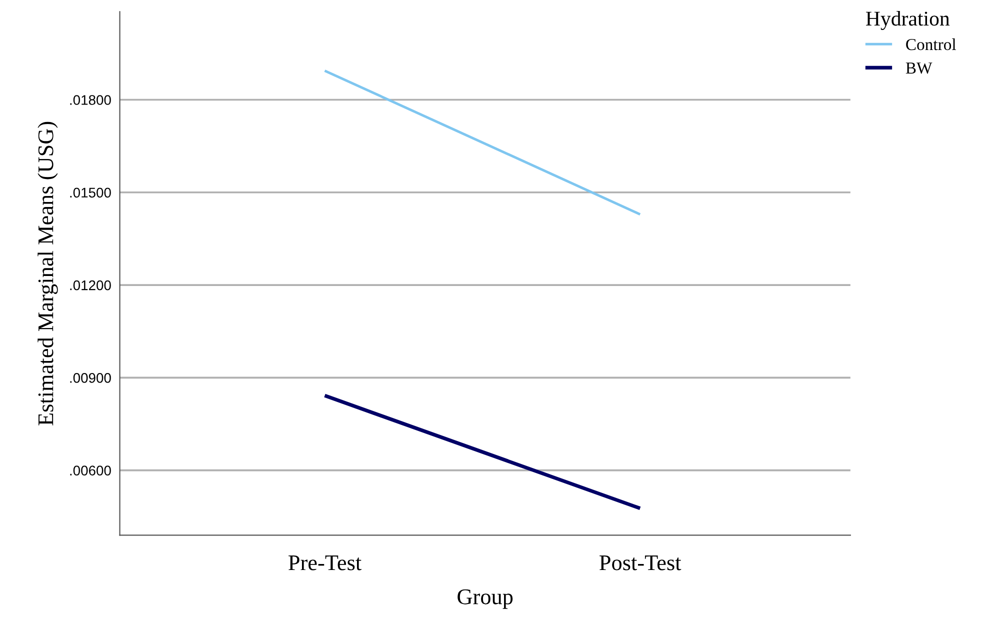 Image resolution: width=990 pixels, height=618 pixels. What do you see at coordinates (90, 193) in the screenshot?
I see `y-tick-label: .01500` at bounding box center [90, 193].